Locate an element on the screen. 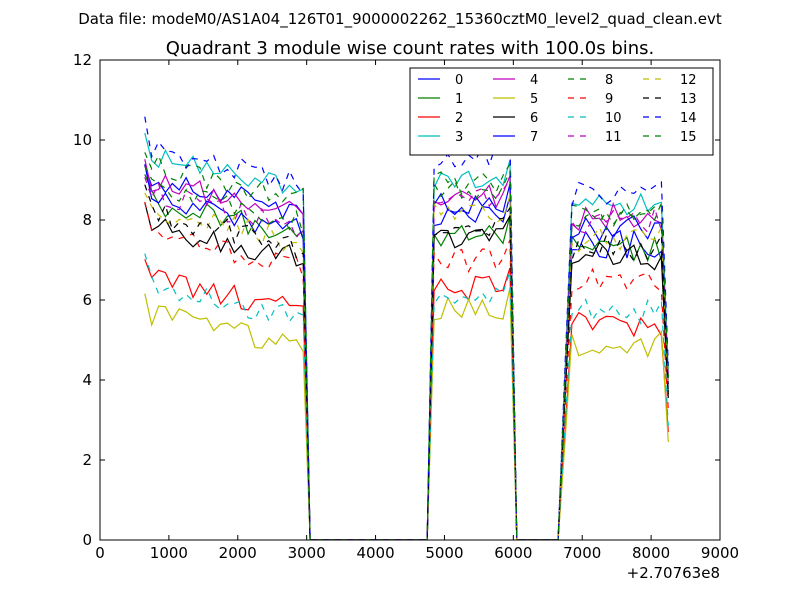  legend-label-0: 0 is located at coordinates (459, 80).